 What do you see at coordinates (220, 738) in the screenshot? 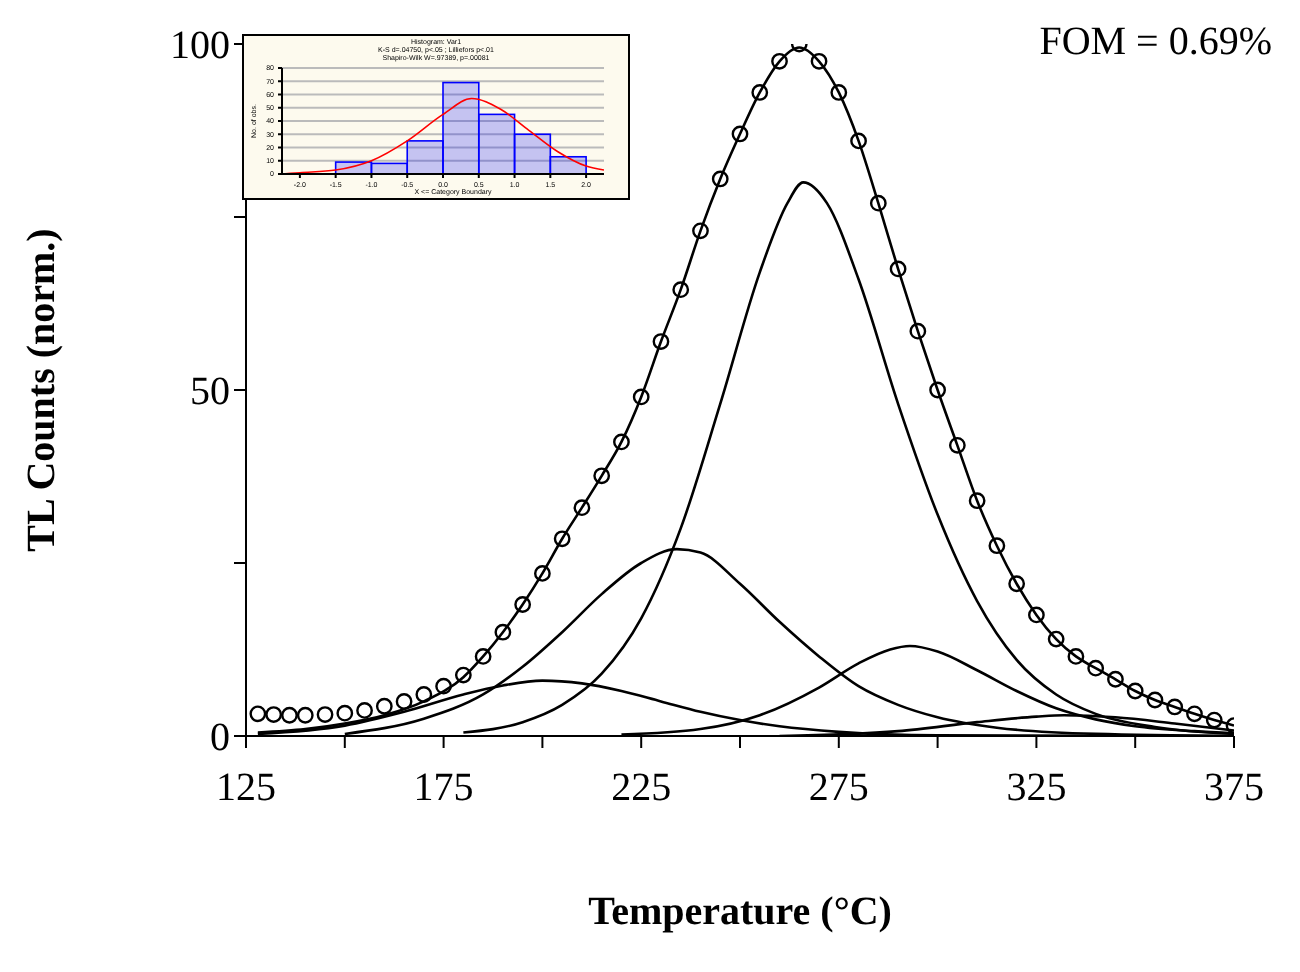
I see `y-tick-label: 0` at bounding box center [220, 738].